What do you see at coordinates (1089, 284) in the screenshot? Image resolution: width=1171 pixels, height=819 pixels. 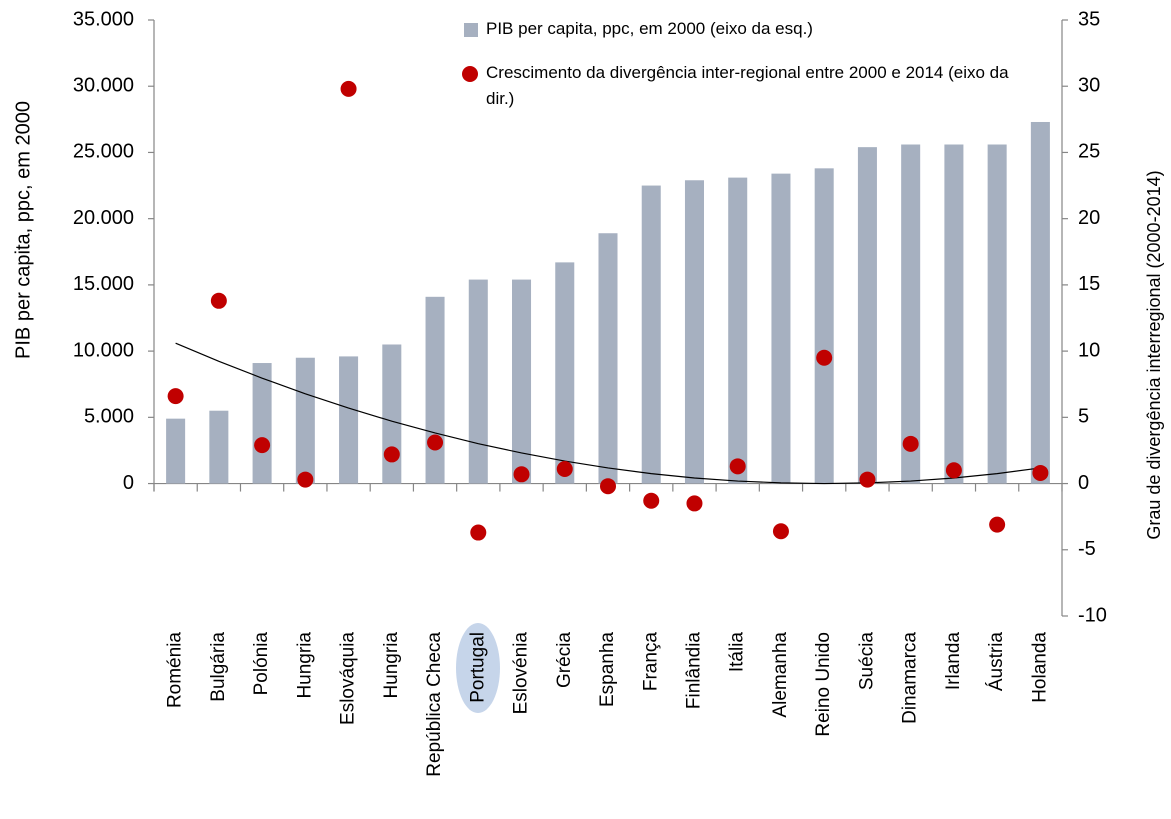 I see `y2-tick-label: 15` at bounding box center [1089, 284].